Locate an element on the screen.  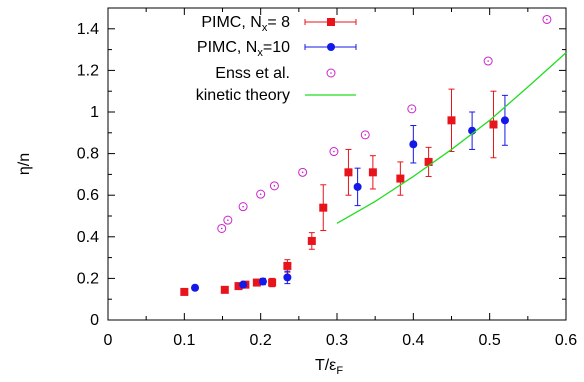
x-axis-label: T/εF is located at coordinates (329, 367).